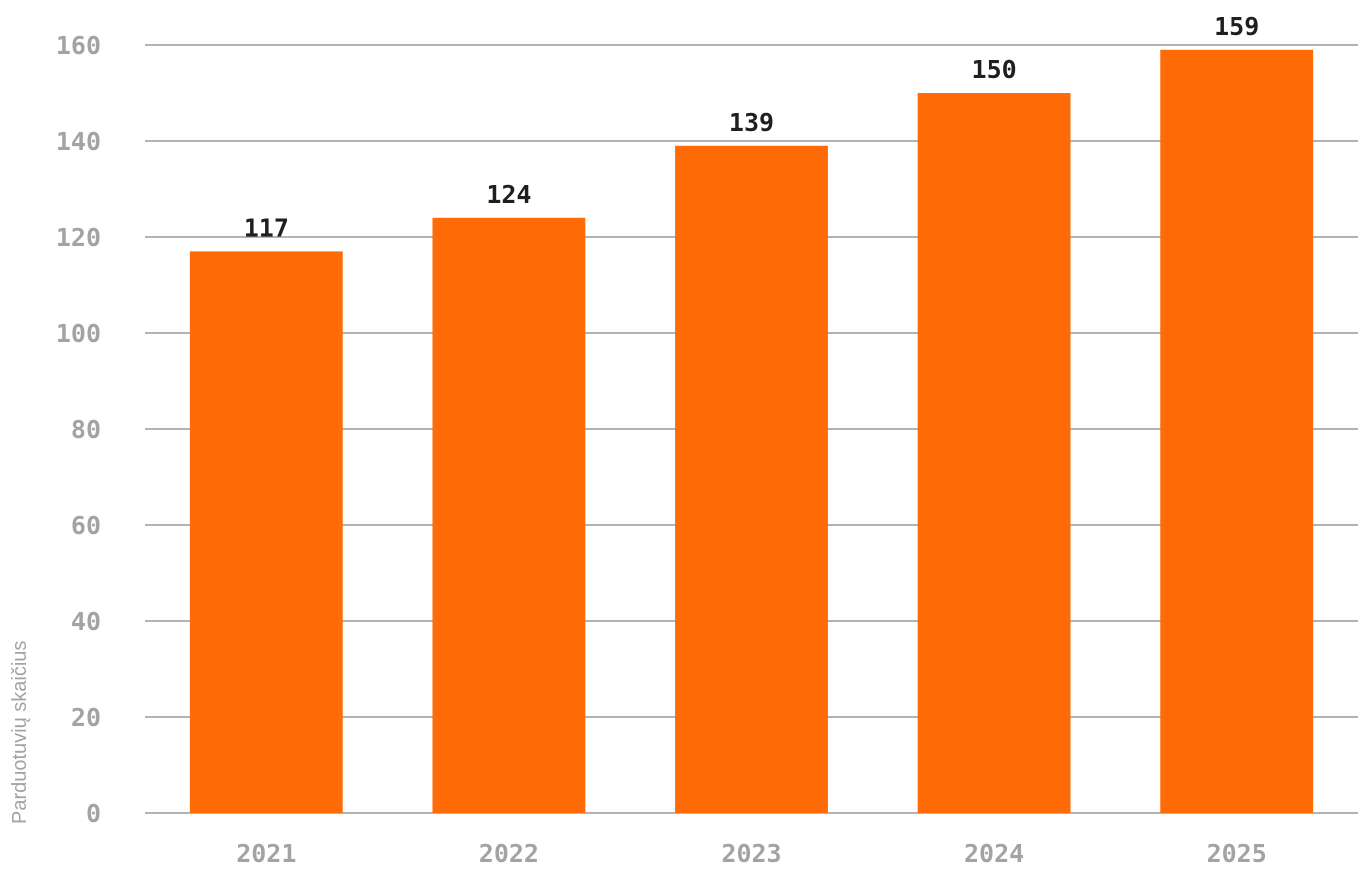  Describe the element at coordinates (86, 621) in the screenshot. I see `y-tick-label: 40` at that location.